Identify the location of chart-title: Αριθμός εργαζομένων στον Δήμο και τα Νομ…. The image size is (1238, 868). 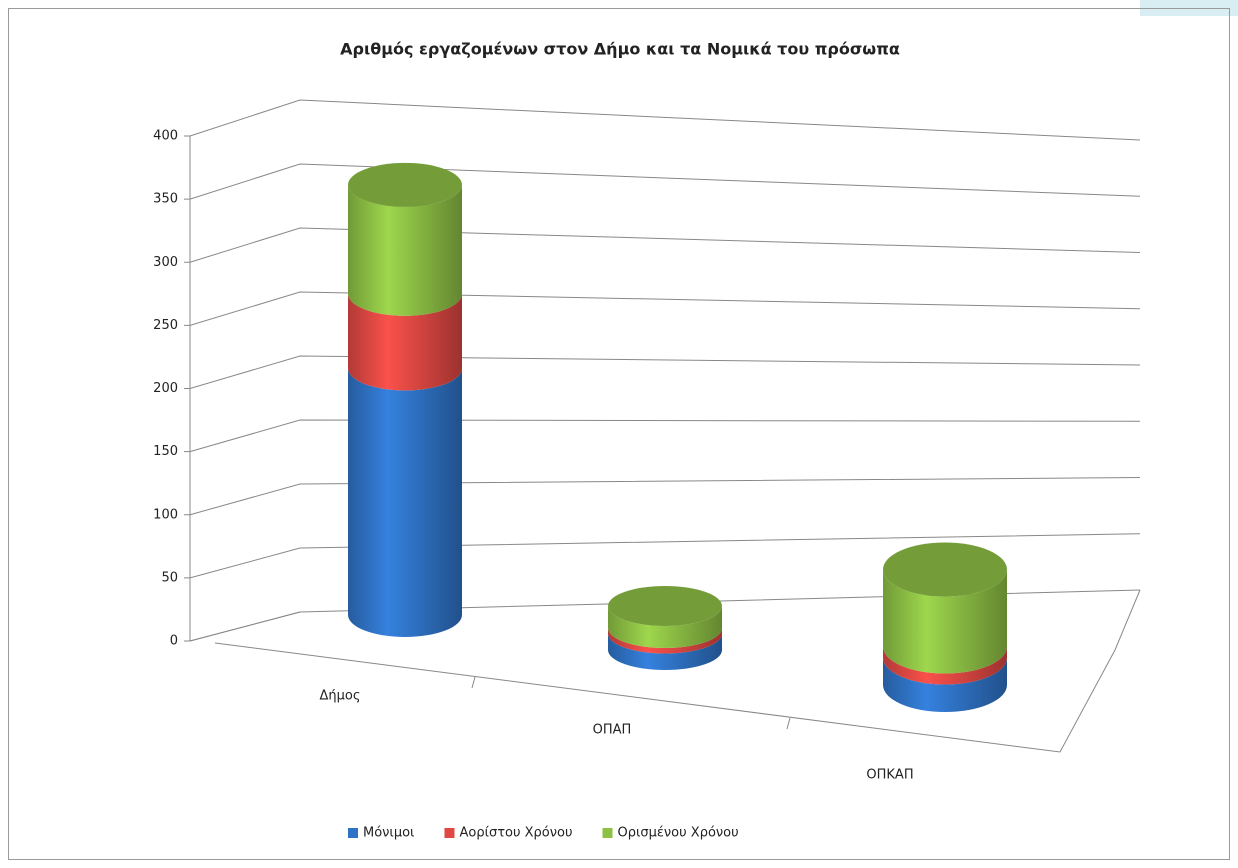
(620, 49).